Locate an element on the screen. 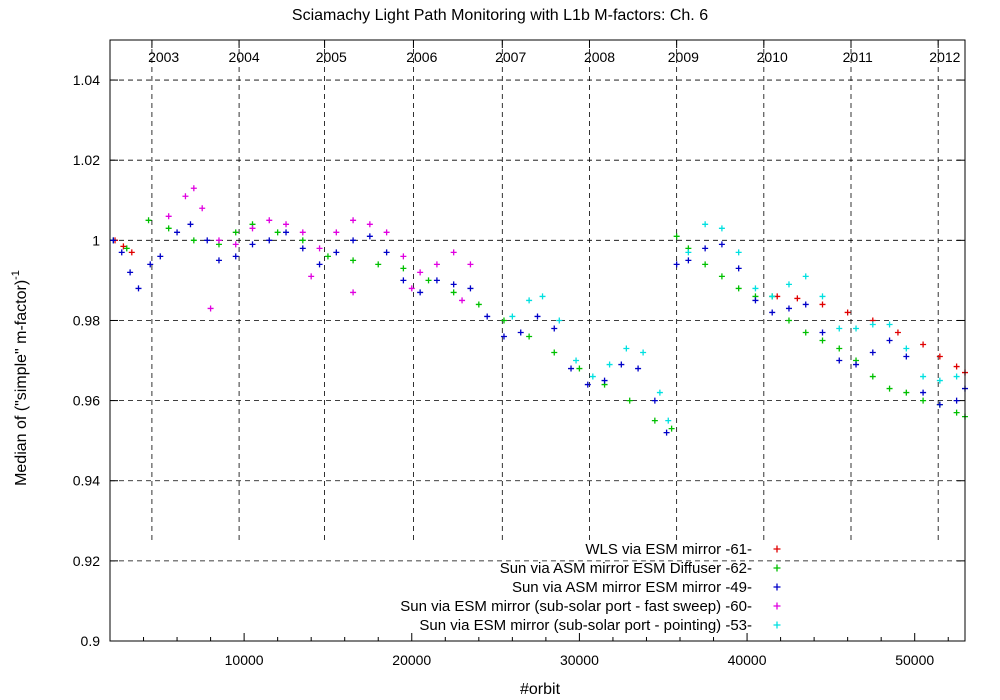 Image resolution: width=1000 pixels, height=700 pixels. y-tick-label: 0.96 is located at coordinates (86, 401).